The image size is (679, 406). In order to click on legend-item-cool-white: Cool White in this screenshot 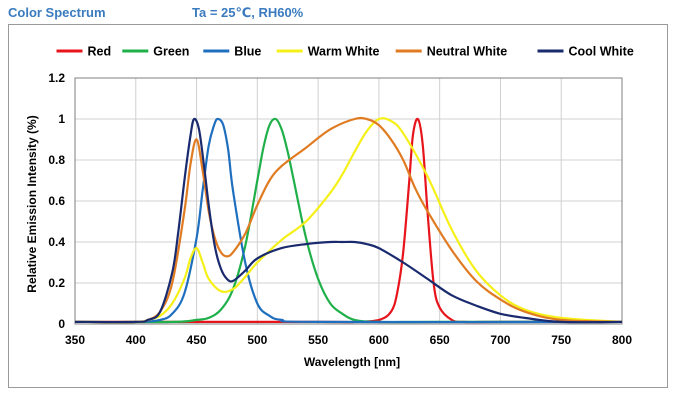, I will do `click(585, 52)`.